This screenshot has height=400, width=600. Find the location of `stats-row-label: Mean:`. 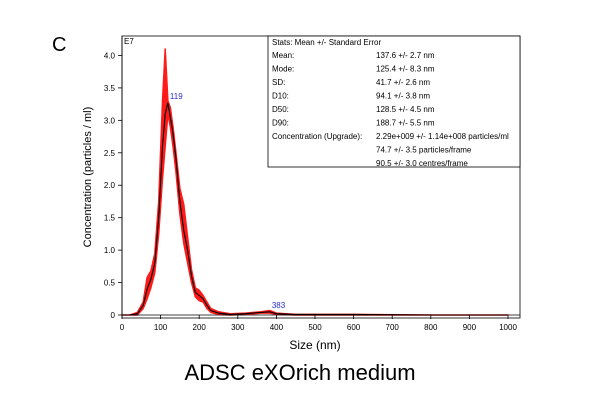

stats-row-label: Mean: is located at coordinates (283, 55).